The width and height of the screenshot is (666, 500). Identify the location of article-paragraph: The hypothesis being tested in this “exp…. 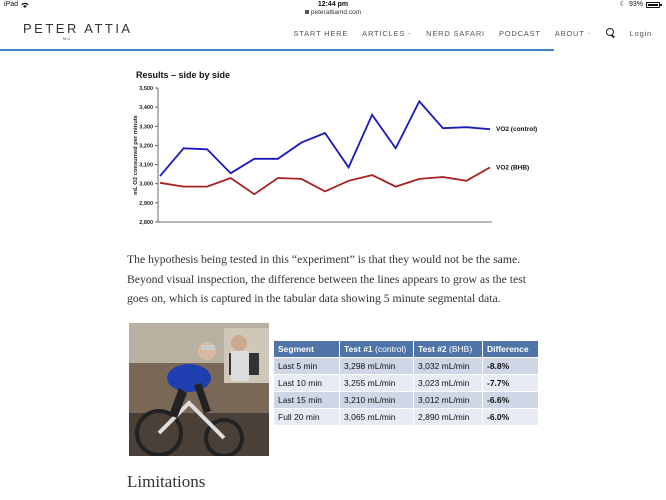
(326, 279).